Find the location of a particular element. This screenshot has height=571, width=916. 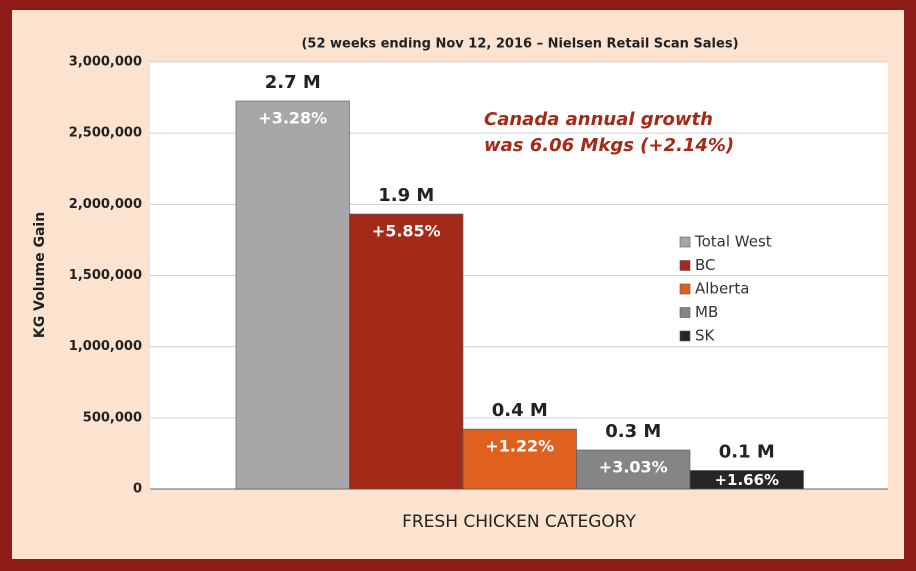

x-axis-label: FRESH CHICKEN CATEGORY is located at coordinates (519, 522).